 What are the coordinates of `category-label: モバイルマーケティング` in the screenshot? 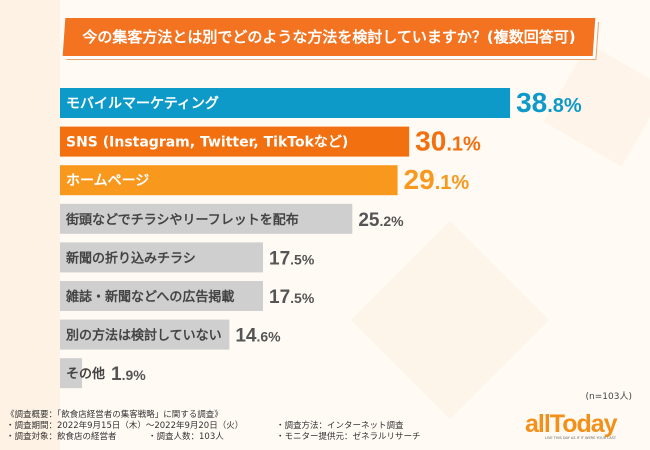 It's located at (142, 103).